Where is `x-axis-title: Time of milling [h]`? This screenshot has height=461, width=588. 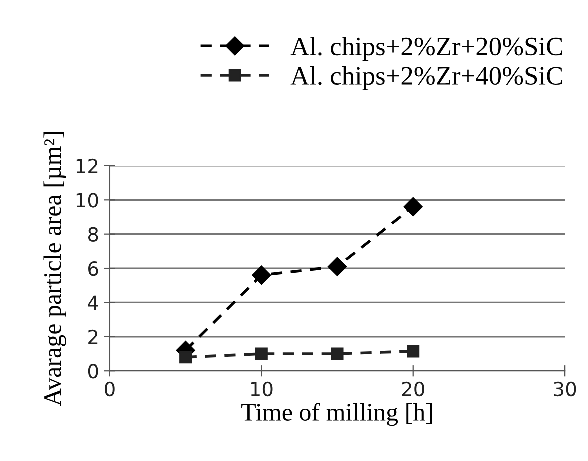 x-axis-title: Time of milling [h] is located at coordinates (337, 414).